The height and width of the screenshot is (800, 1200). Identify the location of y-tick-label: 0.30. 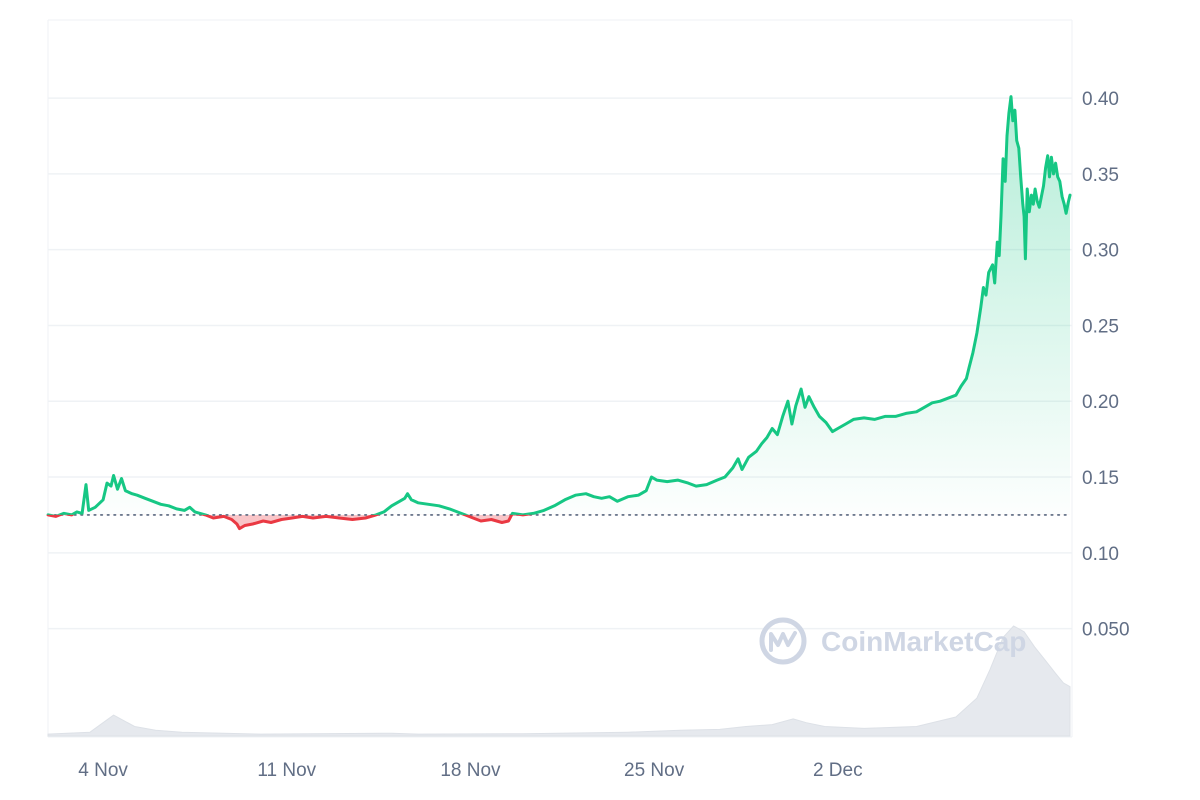
(1100, 251).